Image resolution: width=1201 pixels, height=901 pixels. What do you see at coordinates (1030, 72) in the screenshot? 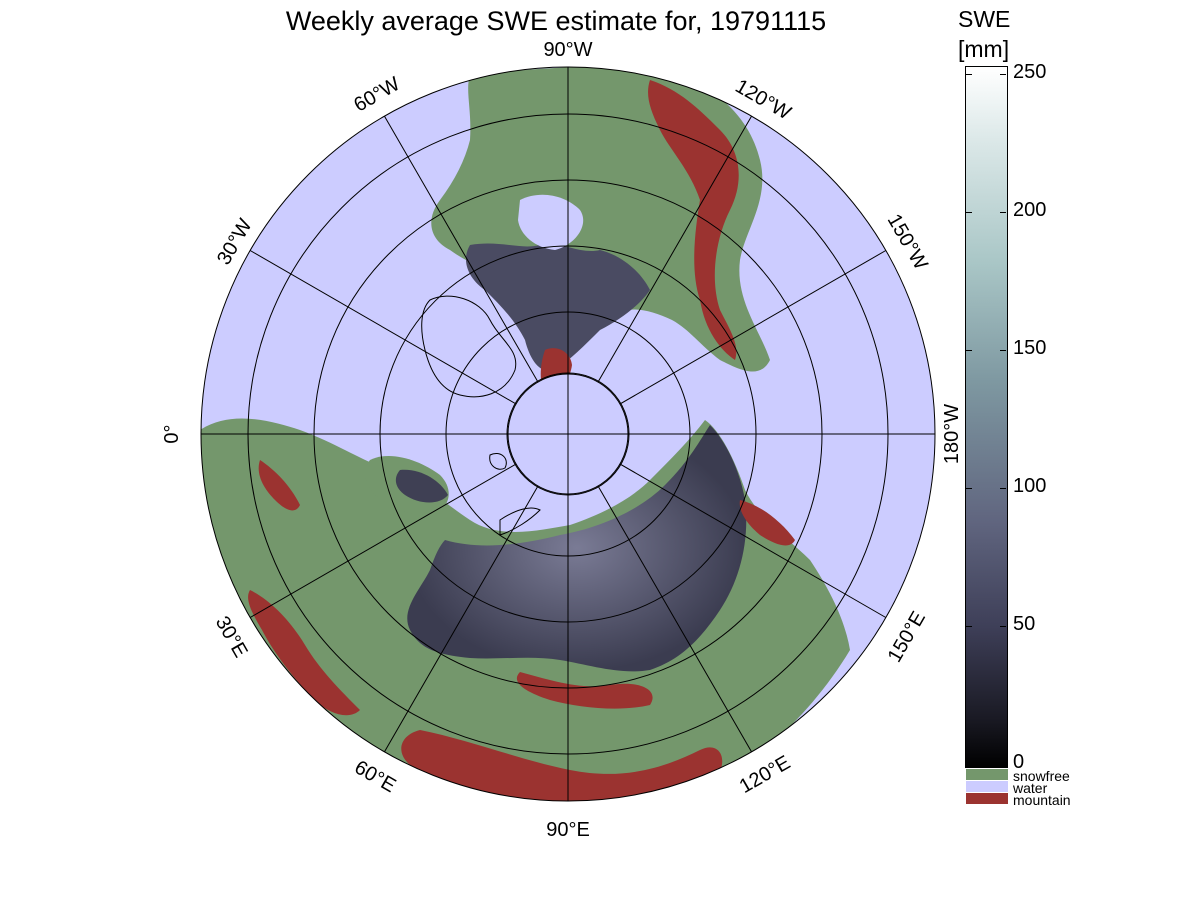
I see `colorbar-tick-250: 250` at bounding box center [1030, 72].